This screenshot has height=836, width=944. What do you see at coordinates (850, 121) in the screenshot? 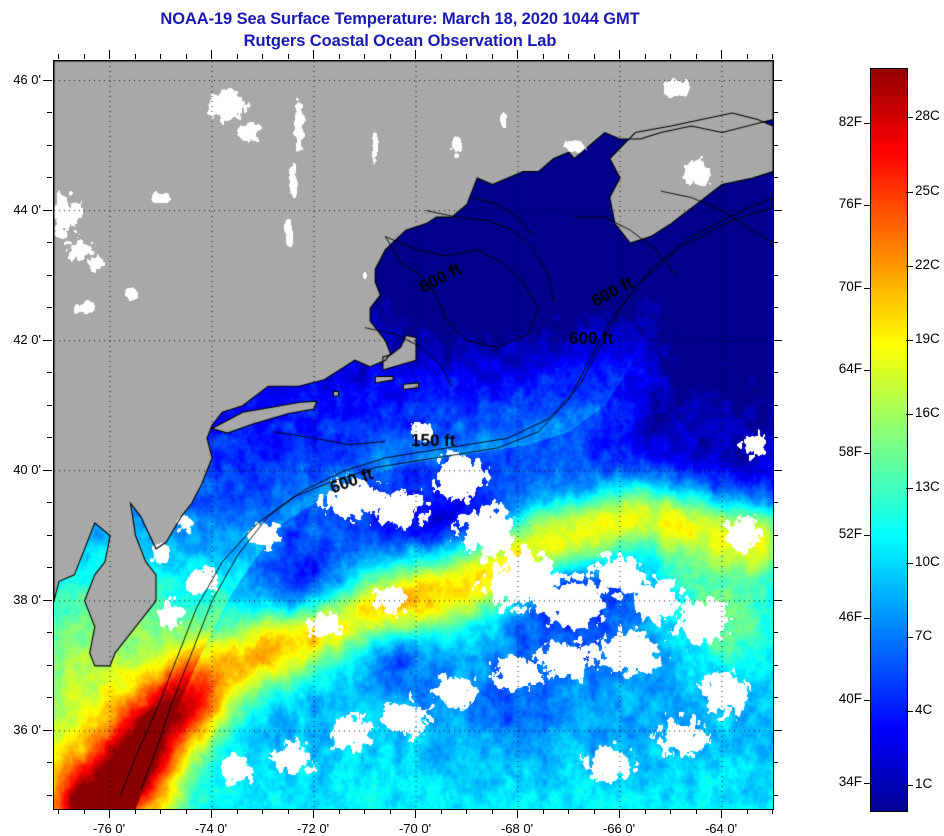
I see `colorbar-label-fahrenheit: 82F` at bounding box center [850, 121].